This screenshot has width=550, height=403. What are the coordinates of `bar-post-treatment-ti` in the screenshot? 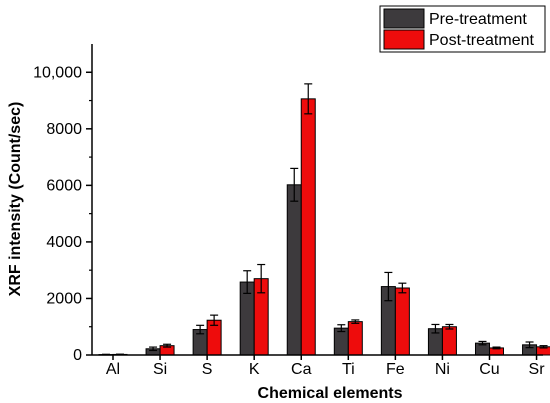 It's located at (355, 338).